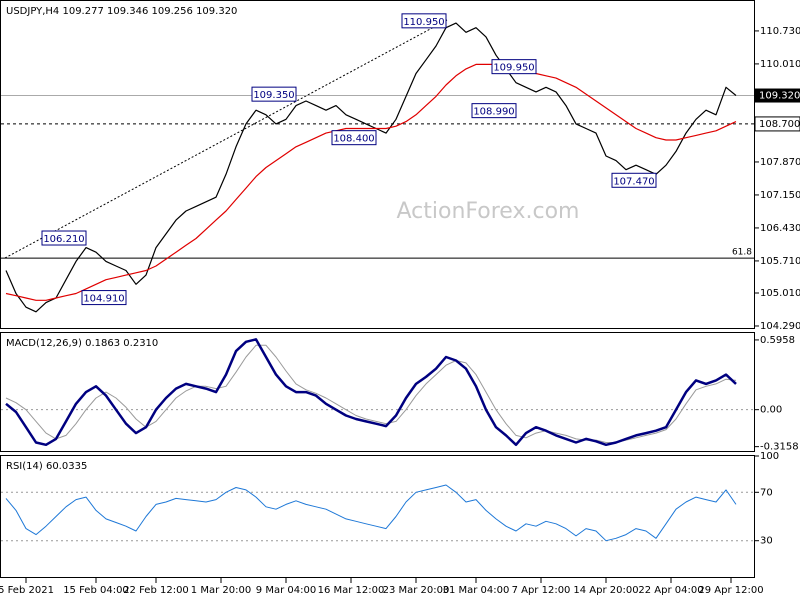 Image resolution: width=800 pixels, height=604 pixels. Describe the element at coordinates (27, 590) in the screenshot. I see `x-tick-label: 5 Feb 2021` at that location.